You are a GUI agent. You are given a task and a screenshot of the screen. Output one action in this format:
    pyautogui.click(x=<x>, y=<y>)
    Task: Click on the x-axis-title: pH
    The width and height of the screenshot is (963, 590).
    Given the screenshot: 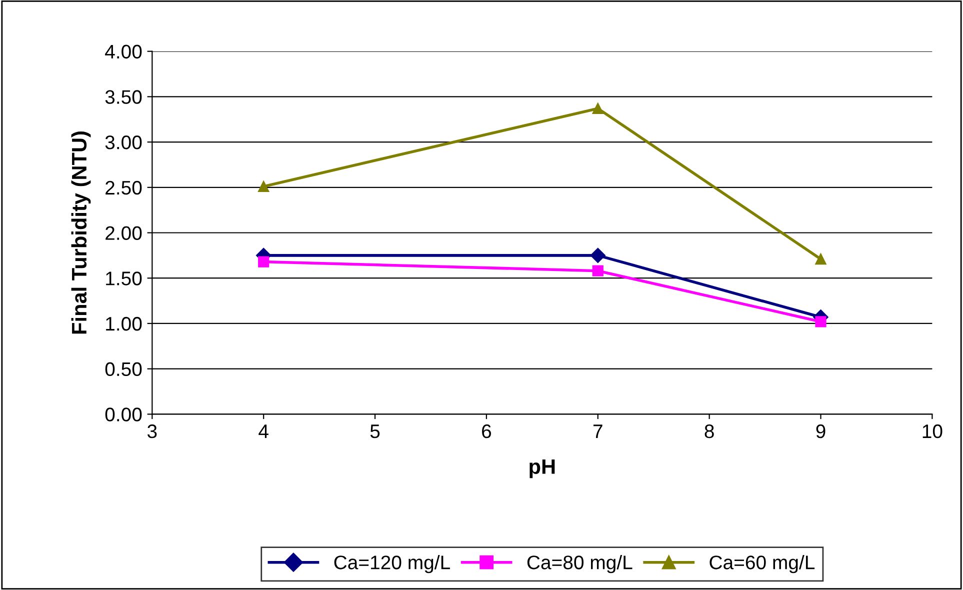 What is the action you would take?
    pyautogui.click(x=542, y=468)
    